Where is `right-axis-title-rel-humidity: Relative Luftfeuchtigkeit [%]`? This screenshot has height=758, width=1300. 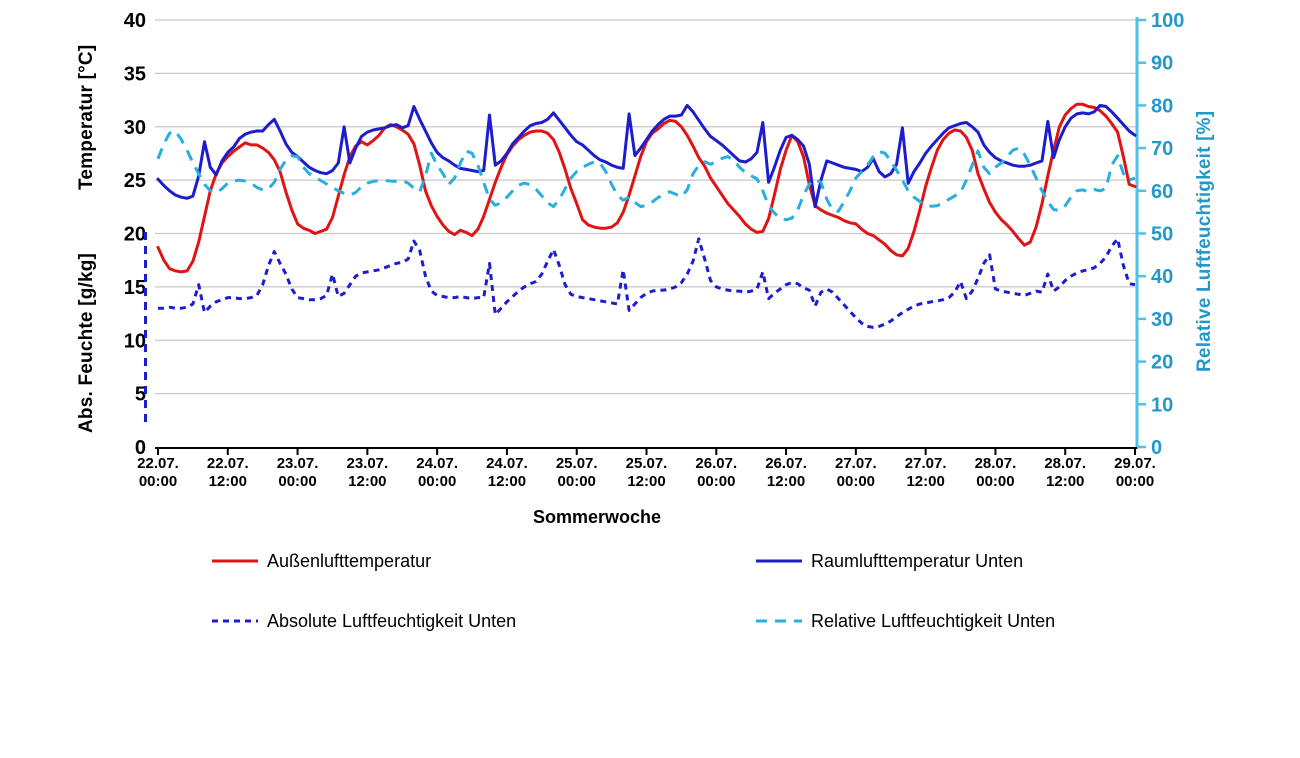
right-axis-title-rel-humidity: Relative Luftfeuchtigkeit [%] is located at coordinates (1204, 241).